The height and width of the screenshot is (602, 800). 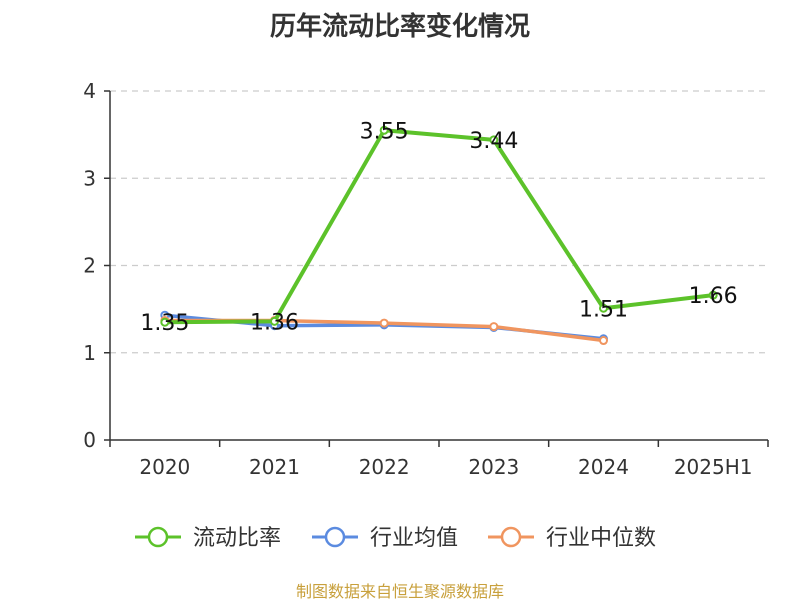 What do you see at coordinates (713, 467) in the screenshot?
I see `x-tick-label: 2025H1` at bounding box center [713, 467].